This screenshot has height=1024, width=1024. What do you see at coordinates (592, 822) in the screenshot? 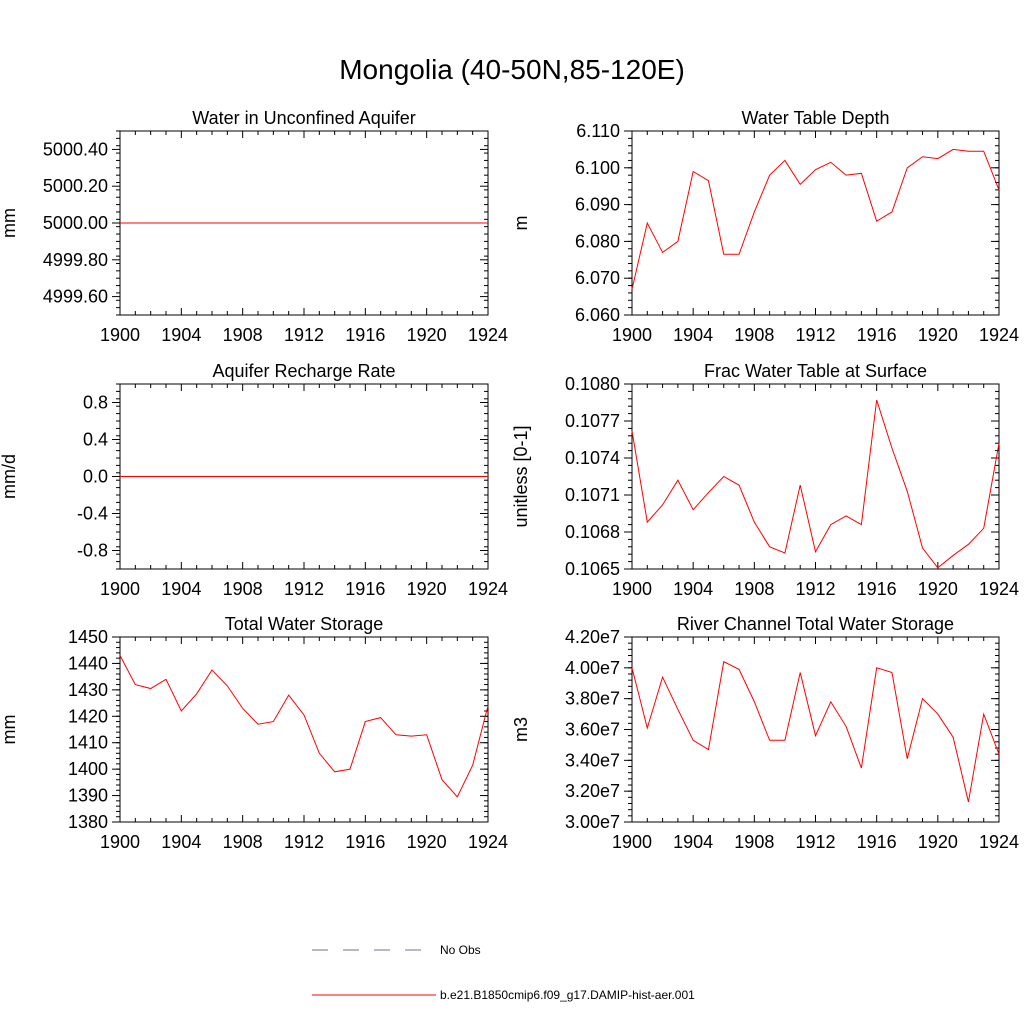
I see `y-tick-label: 3.00e7` at bounding box center [592, 822].